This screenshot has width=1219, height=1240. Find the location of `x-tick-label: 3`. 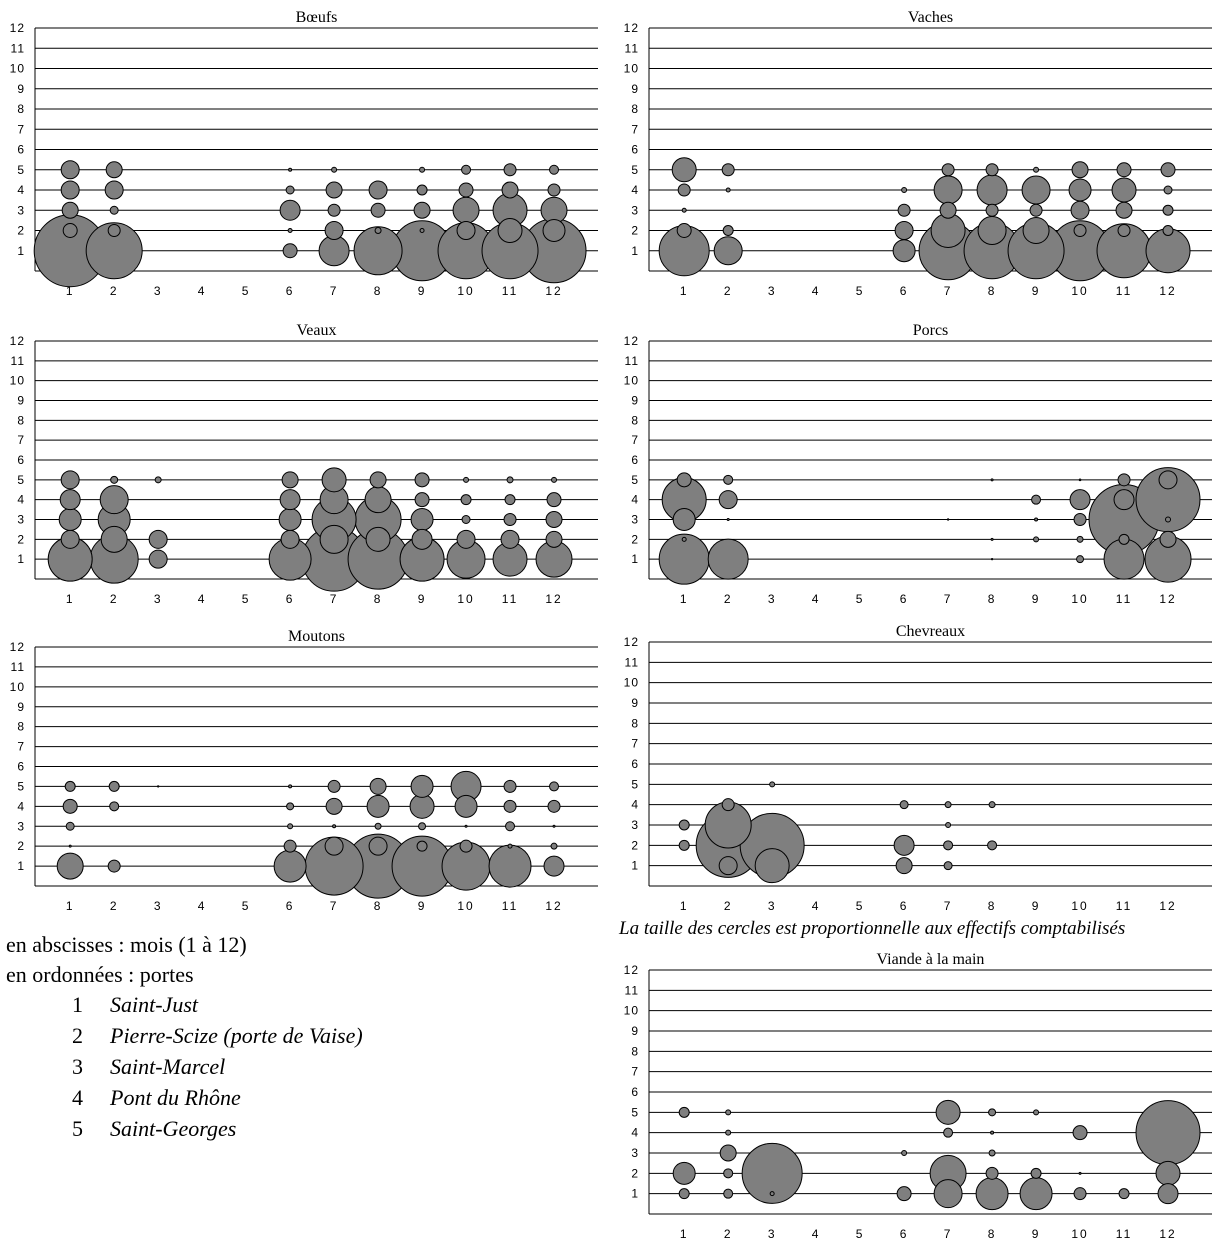

x-tick-label: 3 is located at coordinates (772, 1233).